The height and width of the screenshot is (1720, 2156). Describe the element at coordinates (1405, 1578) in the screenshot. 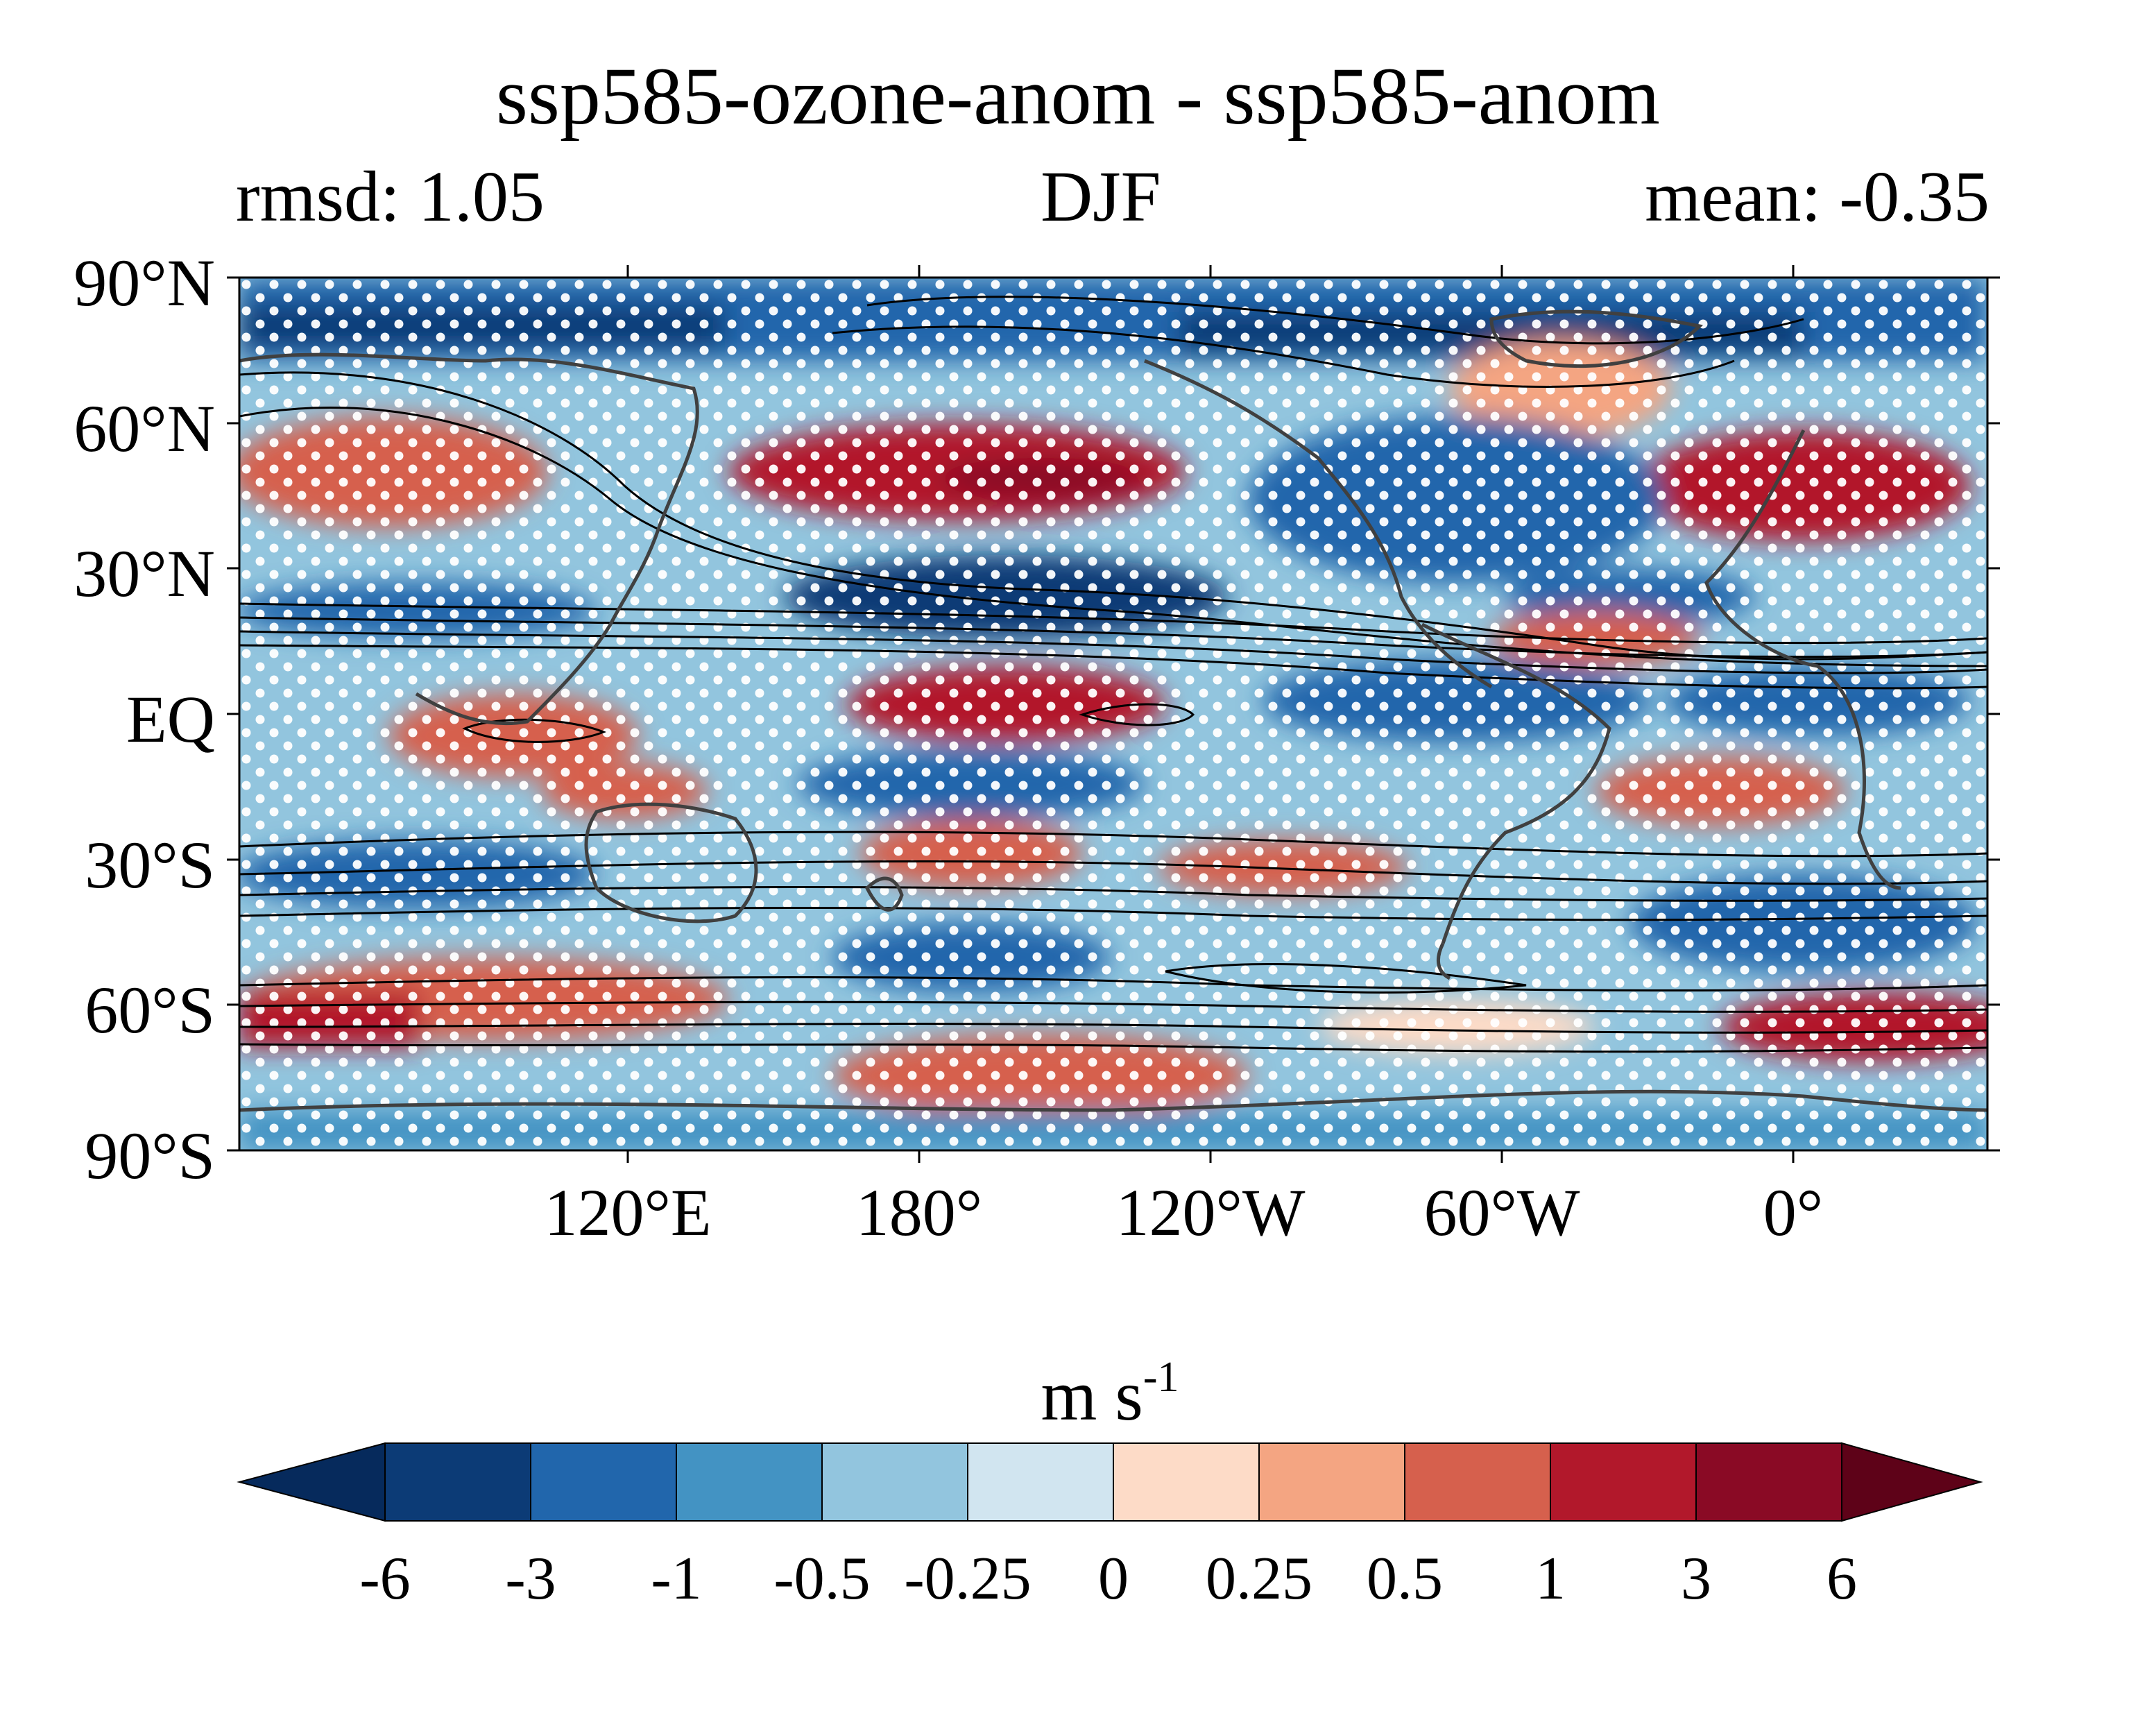

I see `colorbar-tick-label: 0.5` at that location.